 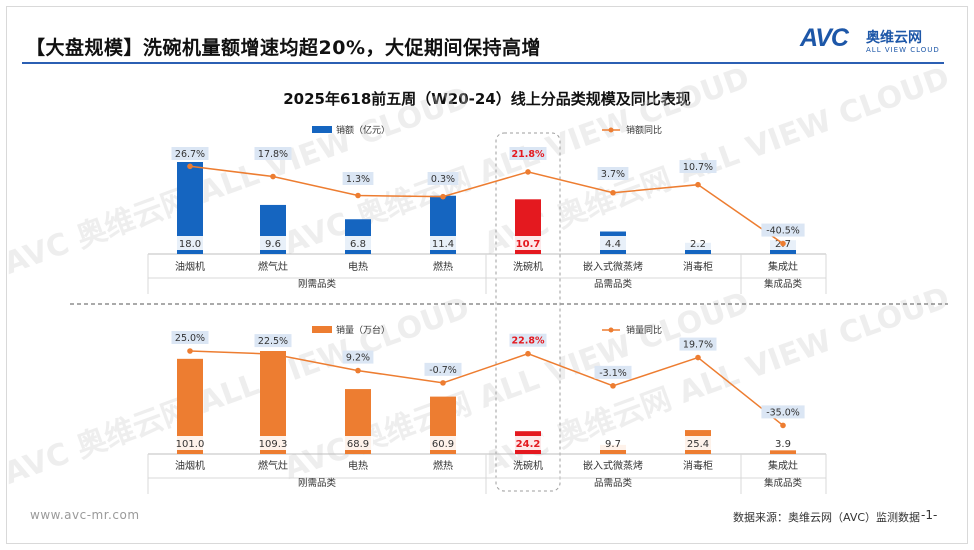 What do you see at coordinates (273, 244) in the screenshot?
I see `bar-value-label: 9.6` at bounding box center [273, 244].